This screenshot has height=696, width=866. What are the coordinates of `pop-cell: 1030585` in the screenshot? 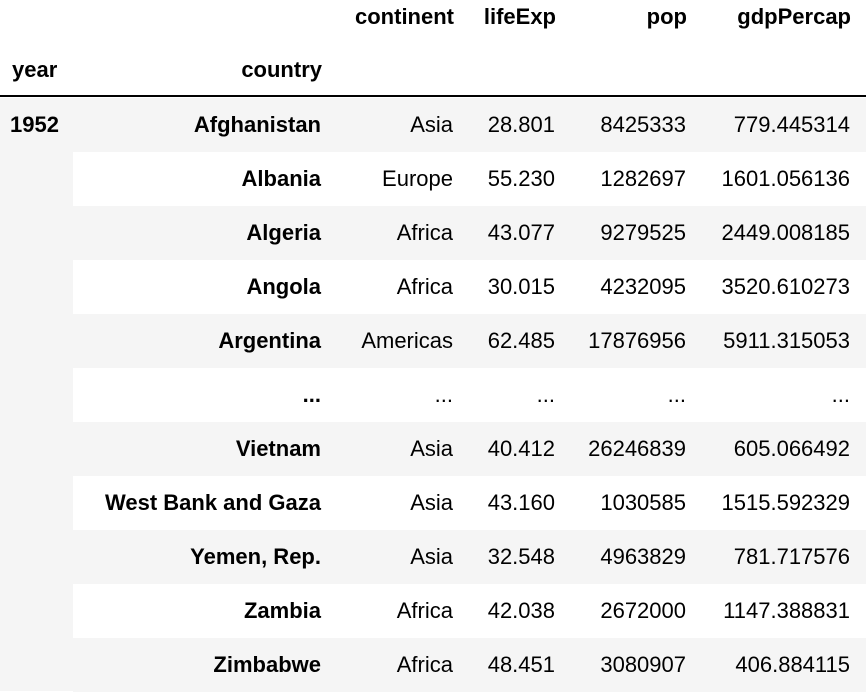 It's located at (643, 502).